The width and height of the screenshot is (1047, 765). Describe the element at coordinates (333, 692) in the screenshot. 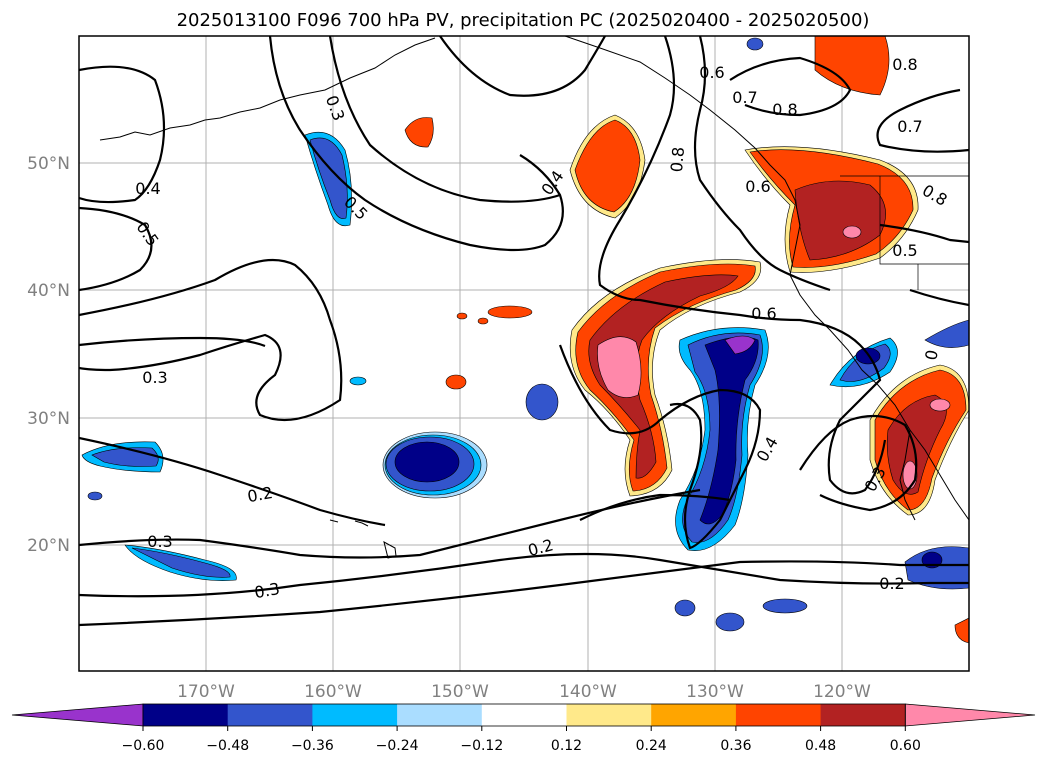

I see `lon-label-160w: 160°W` at that location.